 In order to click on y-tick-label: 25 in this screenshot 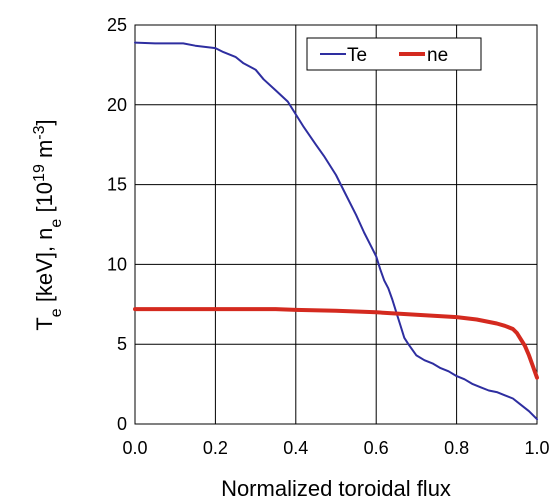, I will do `click(117, 25)`.